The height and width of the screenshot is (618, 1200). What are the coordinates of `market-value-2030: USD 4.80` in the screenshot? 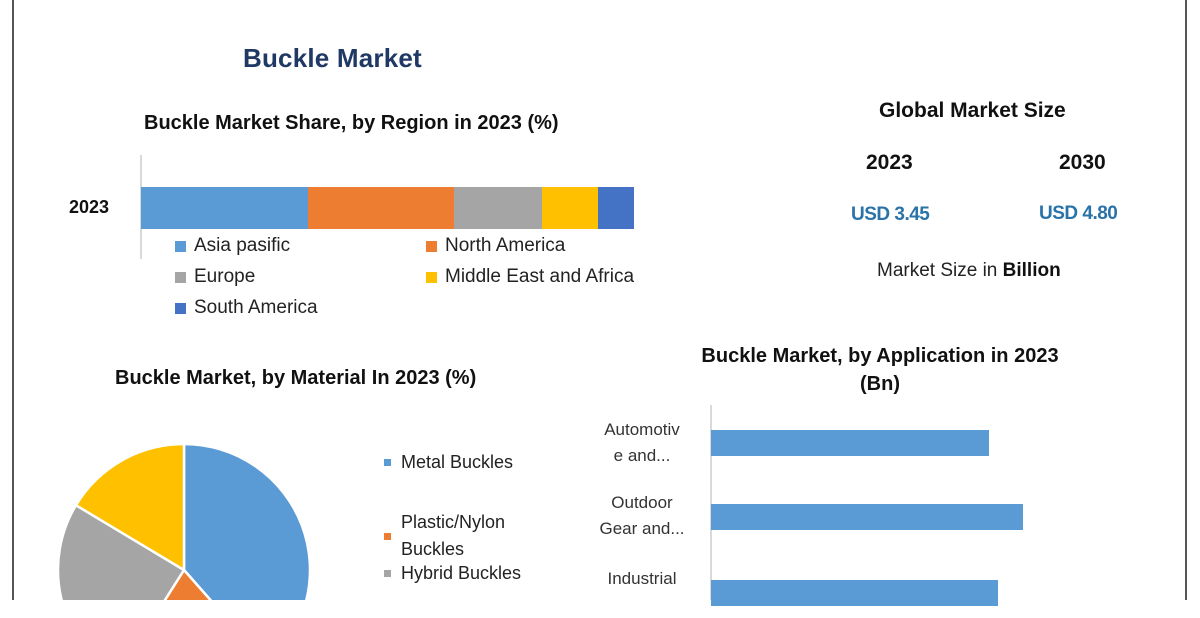 It's located at (1078, 213).